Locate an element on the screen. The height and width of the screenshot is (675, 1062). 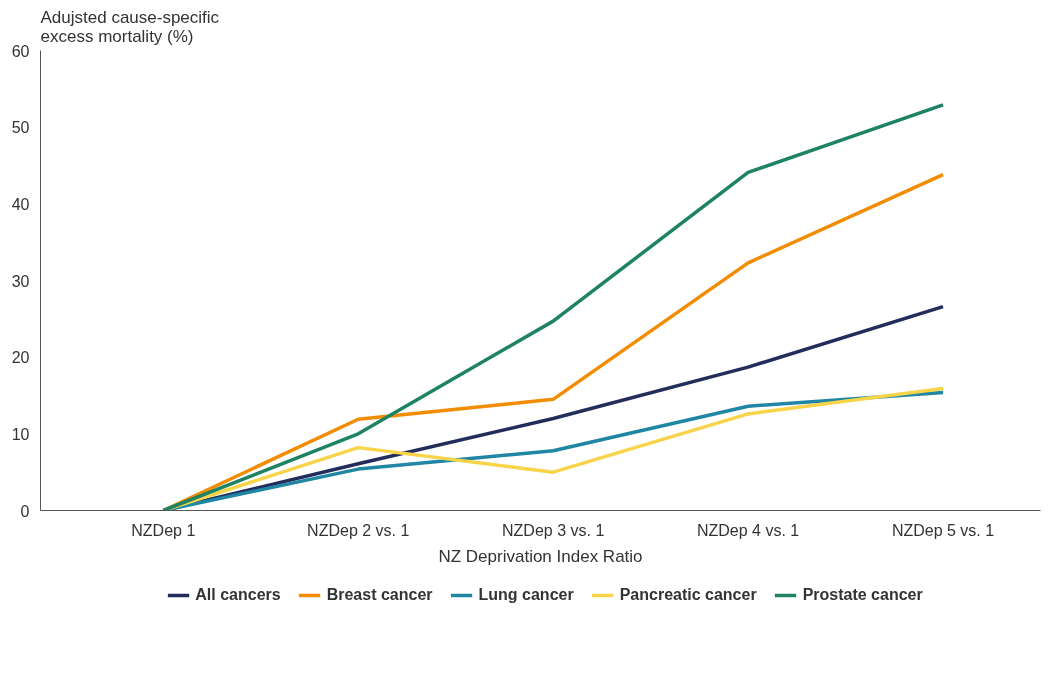
y-tick-label: 0 is located at coordinates (25, 511).